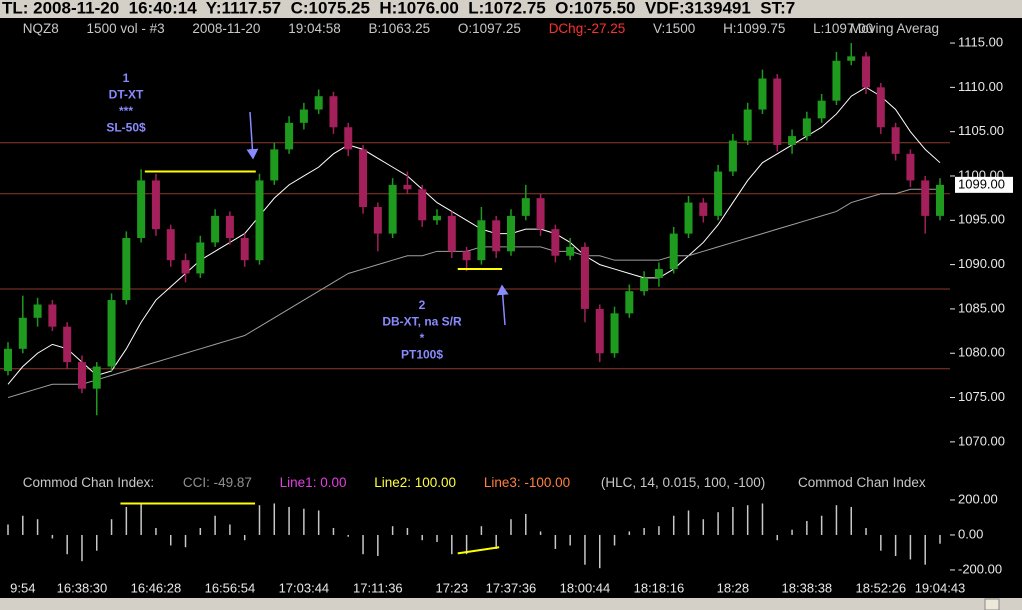  Describe the element at coordinates (41, 28) in the screenshot. I see `info: NQZ8` at that location.